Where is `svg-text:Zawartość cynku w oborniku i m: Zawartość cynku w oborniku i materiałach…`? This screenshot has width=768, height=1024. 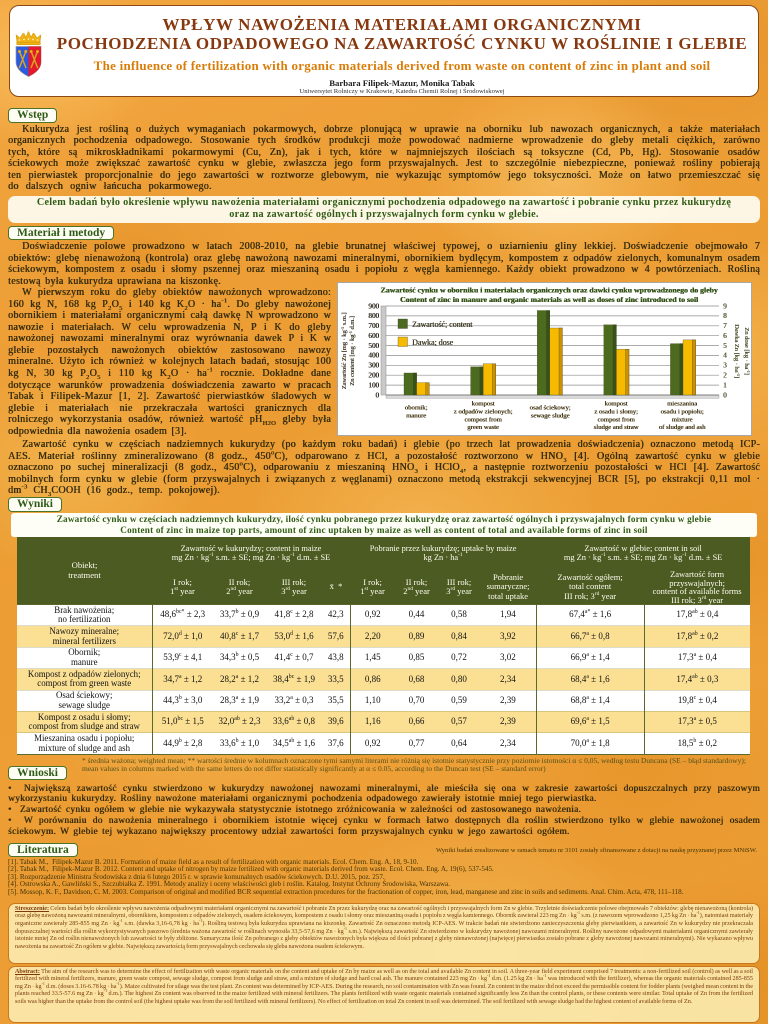 svg-text:Zawartość cynku w oborniku i m: Zawartość cynku w oborniku i materiałach… is located at coordinates (548, 290).